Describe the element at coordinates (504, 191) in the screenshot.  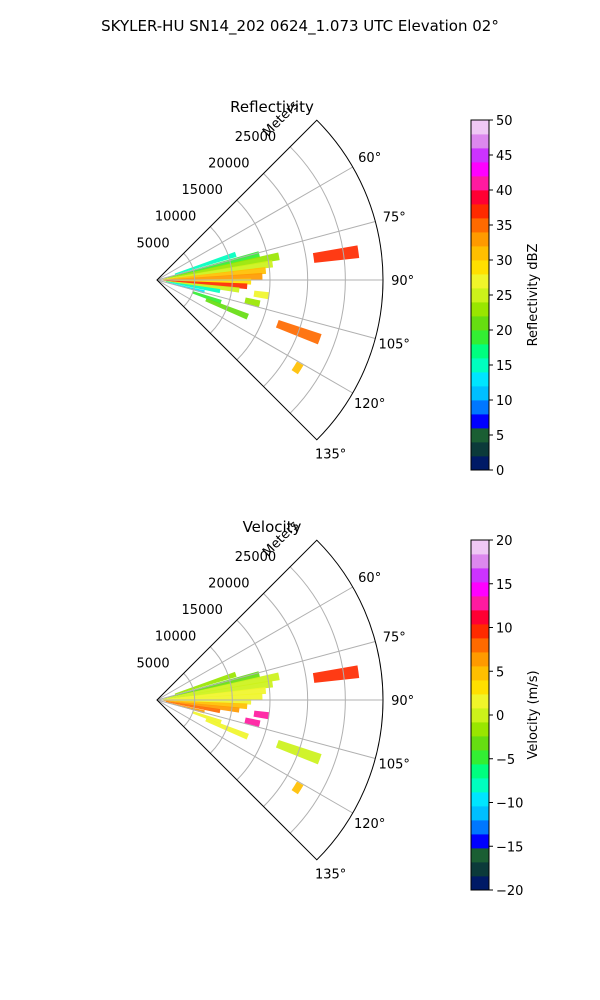
I see `reflectivity-cbar-tick-8: 40` at that location.